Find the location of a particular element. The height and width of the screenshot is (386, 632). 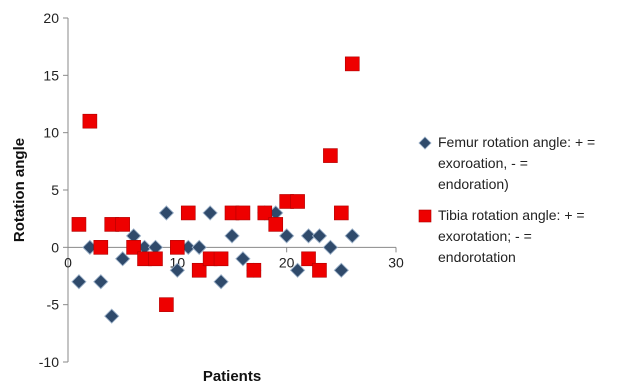

y-tick-label: 20 is located at coordinates (51, 18).